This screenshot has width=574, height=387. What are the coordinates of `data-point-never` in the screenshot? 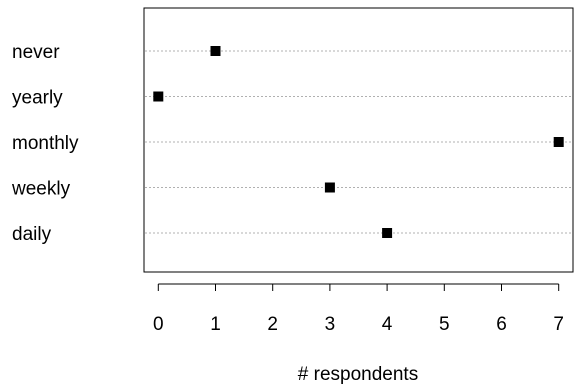 It's located at (215, 51).